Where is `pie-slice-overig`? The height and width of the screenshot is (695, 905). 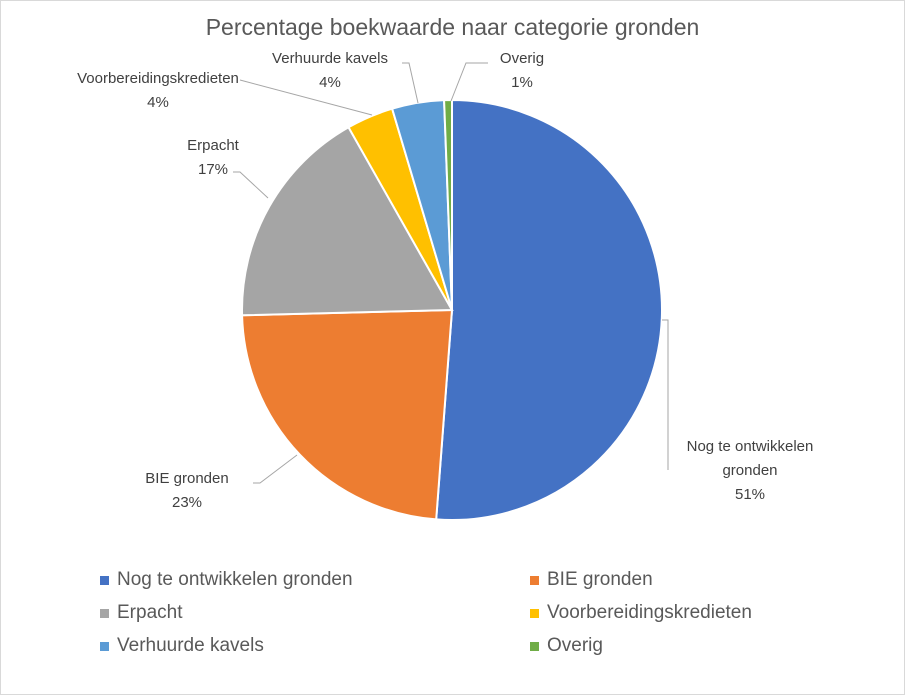 pie-slice-overig is located at coordinates (448, 204).